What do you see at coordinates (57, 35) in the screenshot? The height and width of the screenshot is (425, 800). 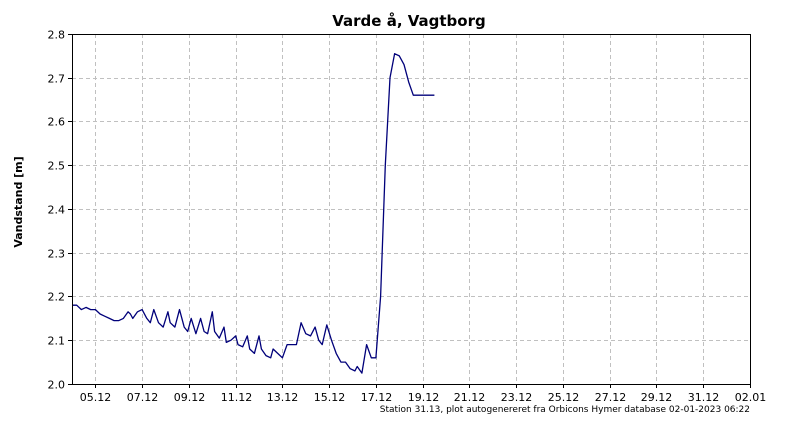 I see `y-tick-label: 2.8` at bounding box center [57, 35].